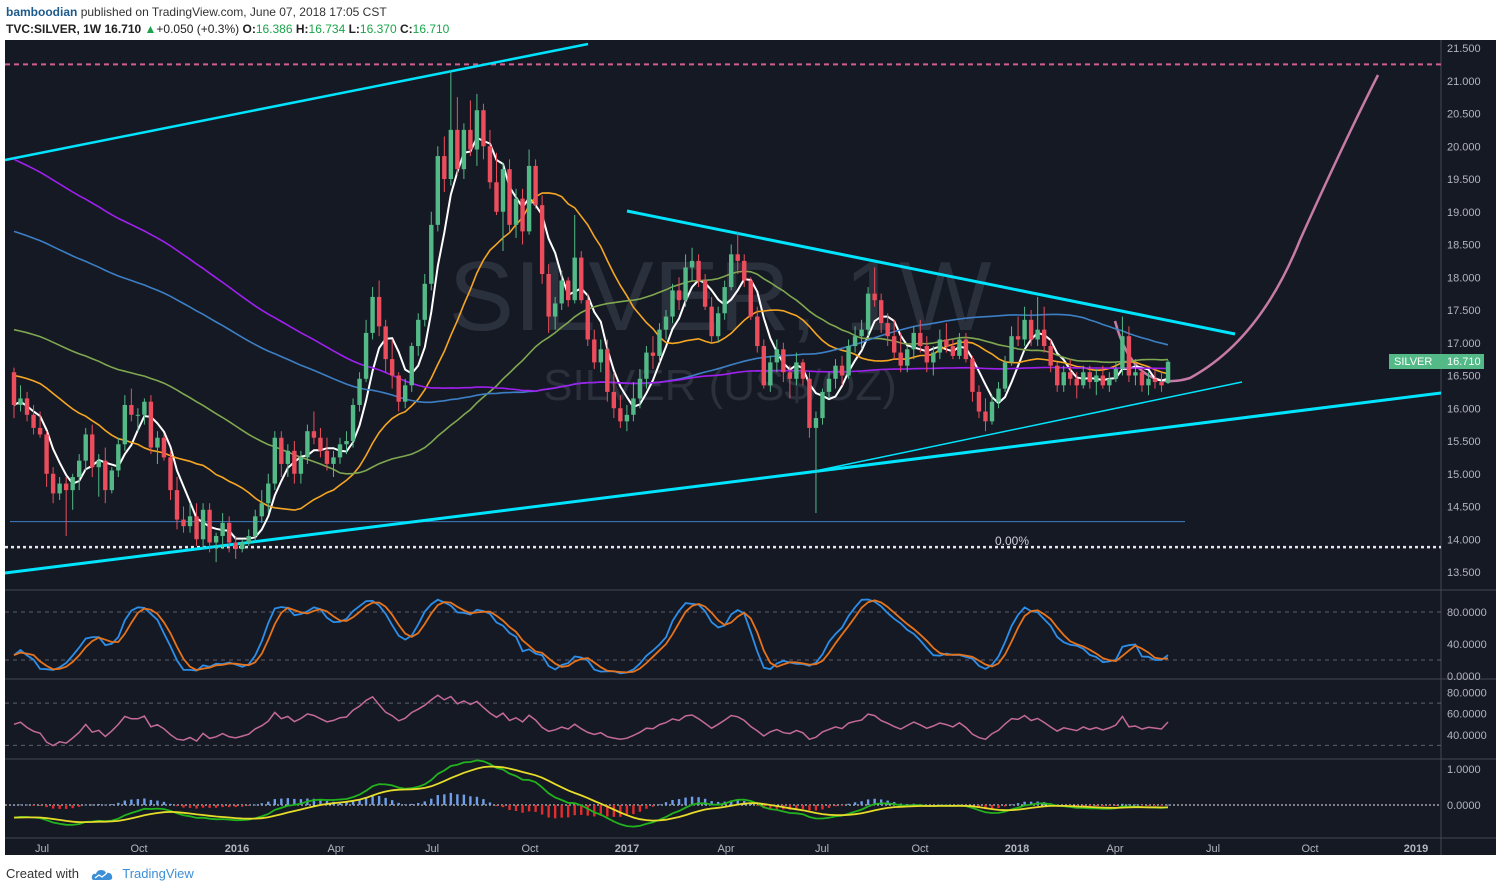  Describe the element at coordinates (1464, 573) in the screenshot. I see `price-tick-label: 13.500` at that location.